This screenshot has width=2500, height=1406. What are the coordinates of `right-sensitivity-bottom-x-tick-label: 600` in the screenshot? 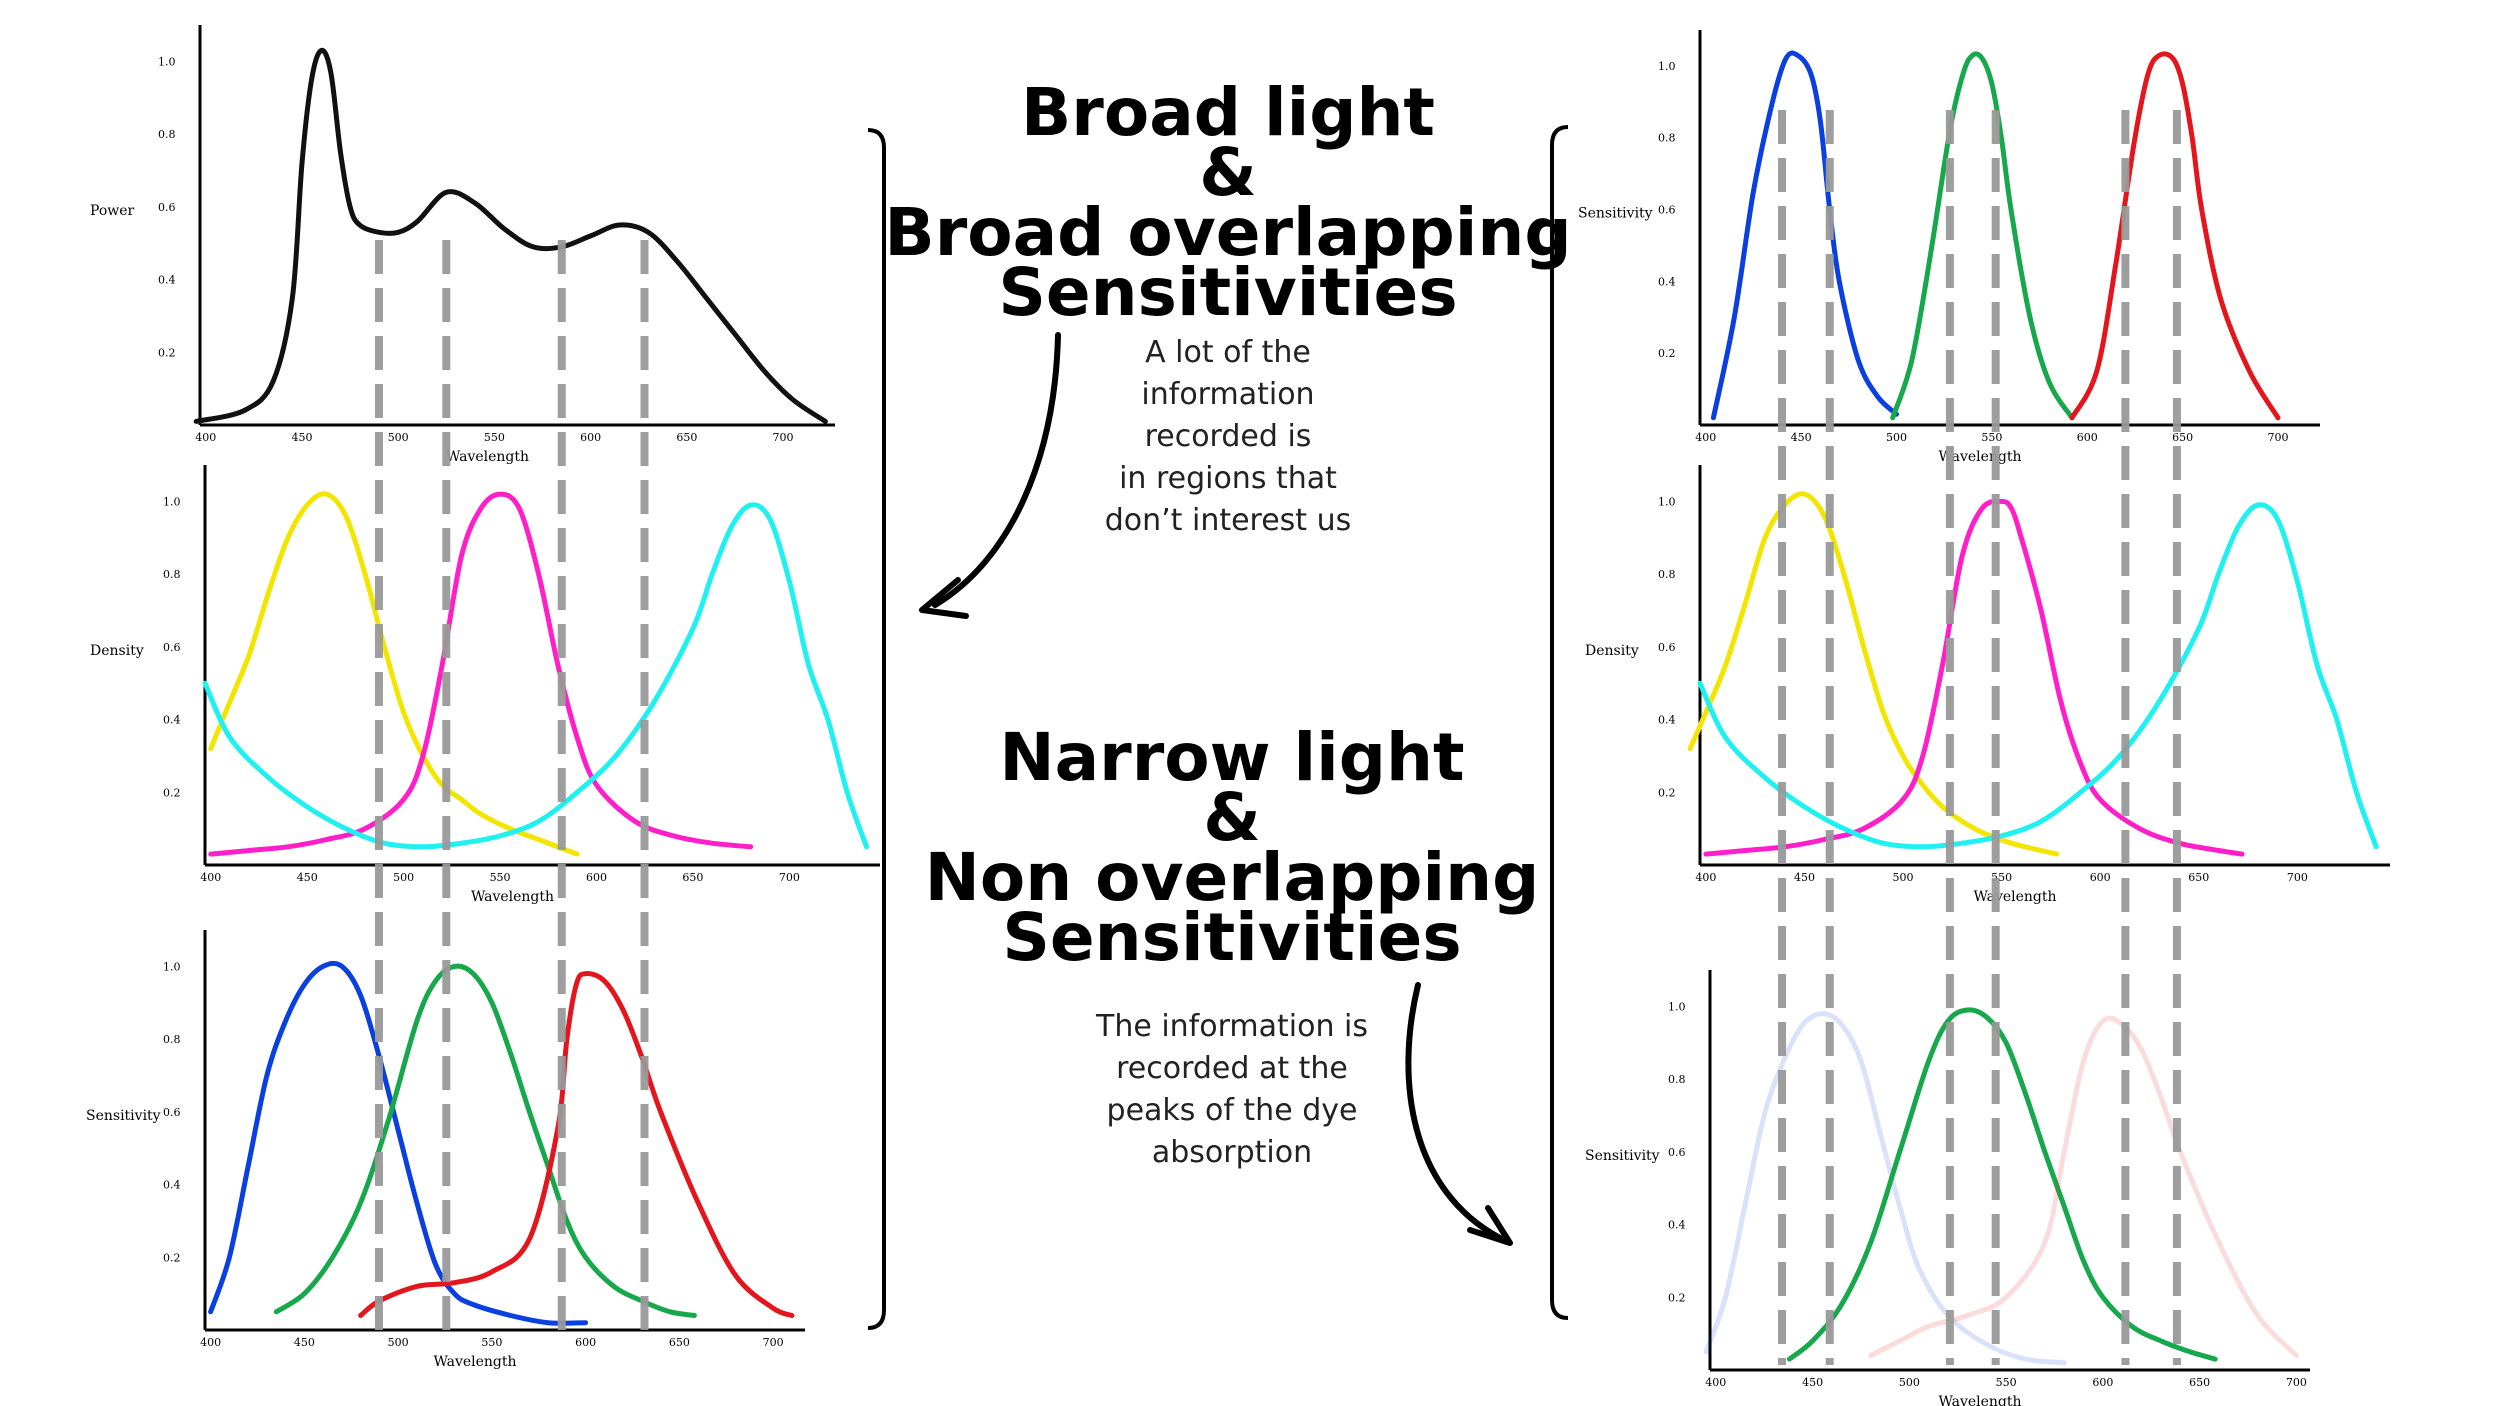 It's located at (2102, 1382).